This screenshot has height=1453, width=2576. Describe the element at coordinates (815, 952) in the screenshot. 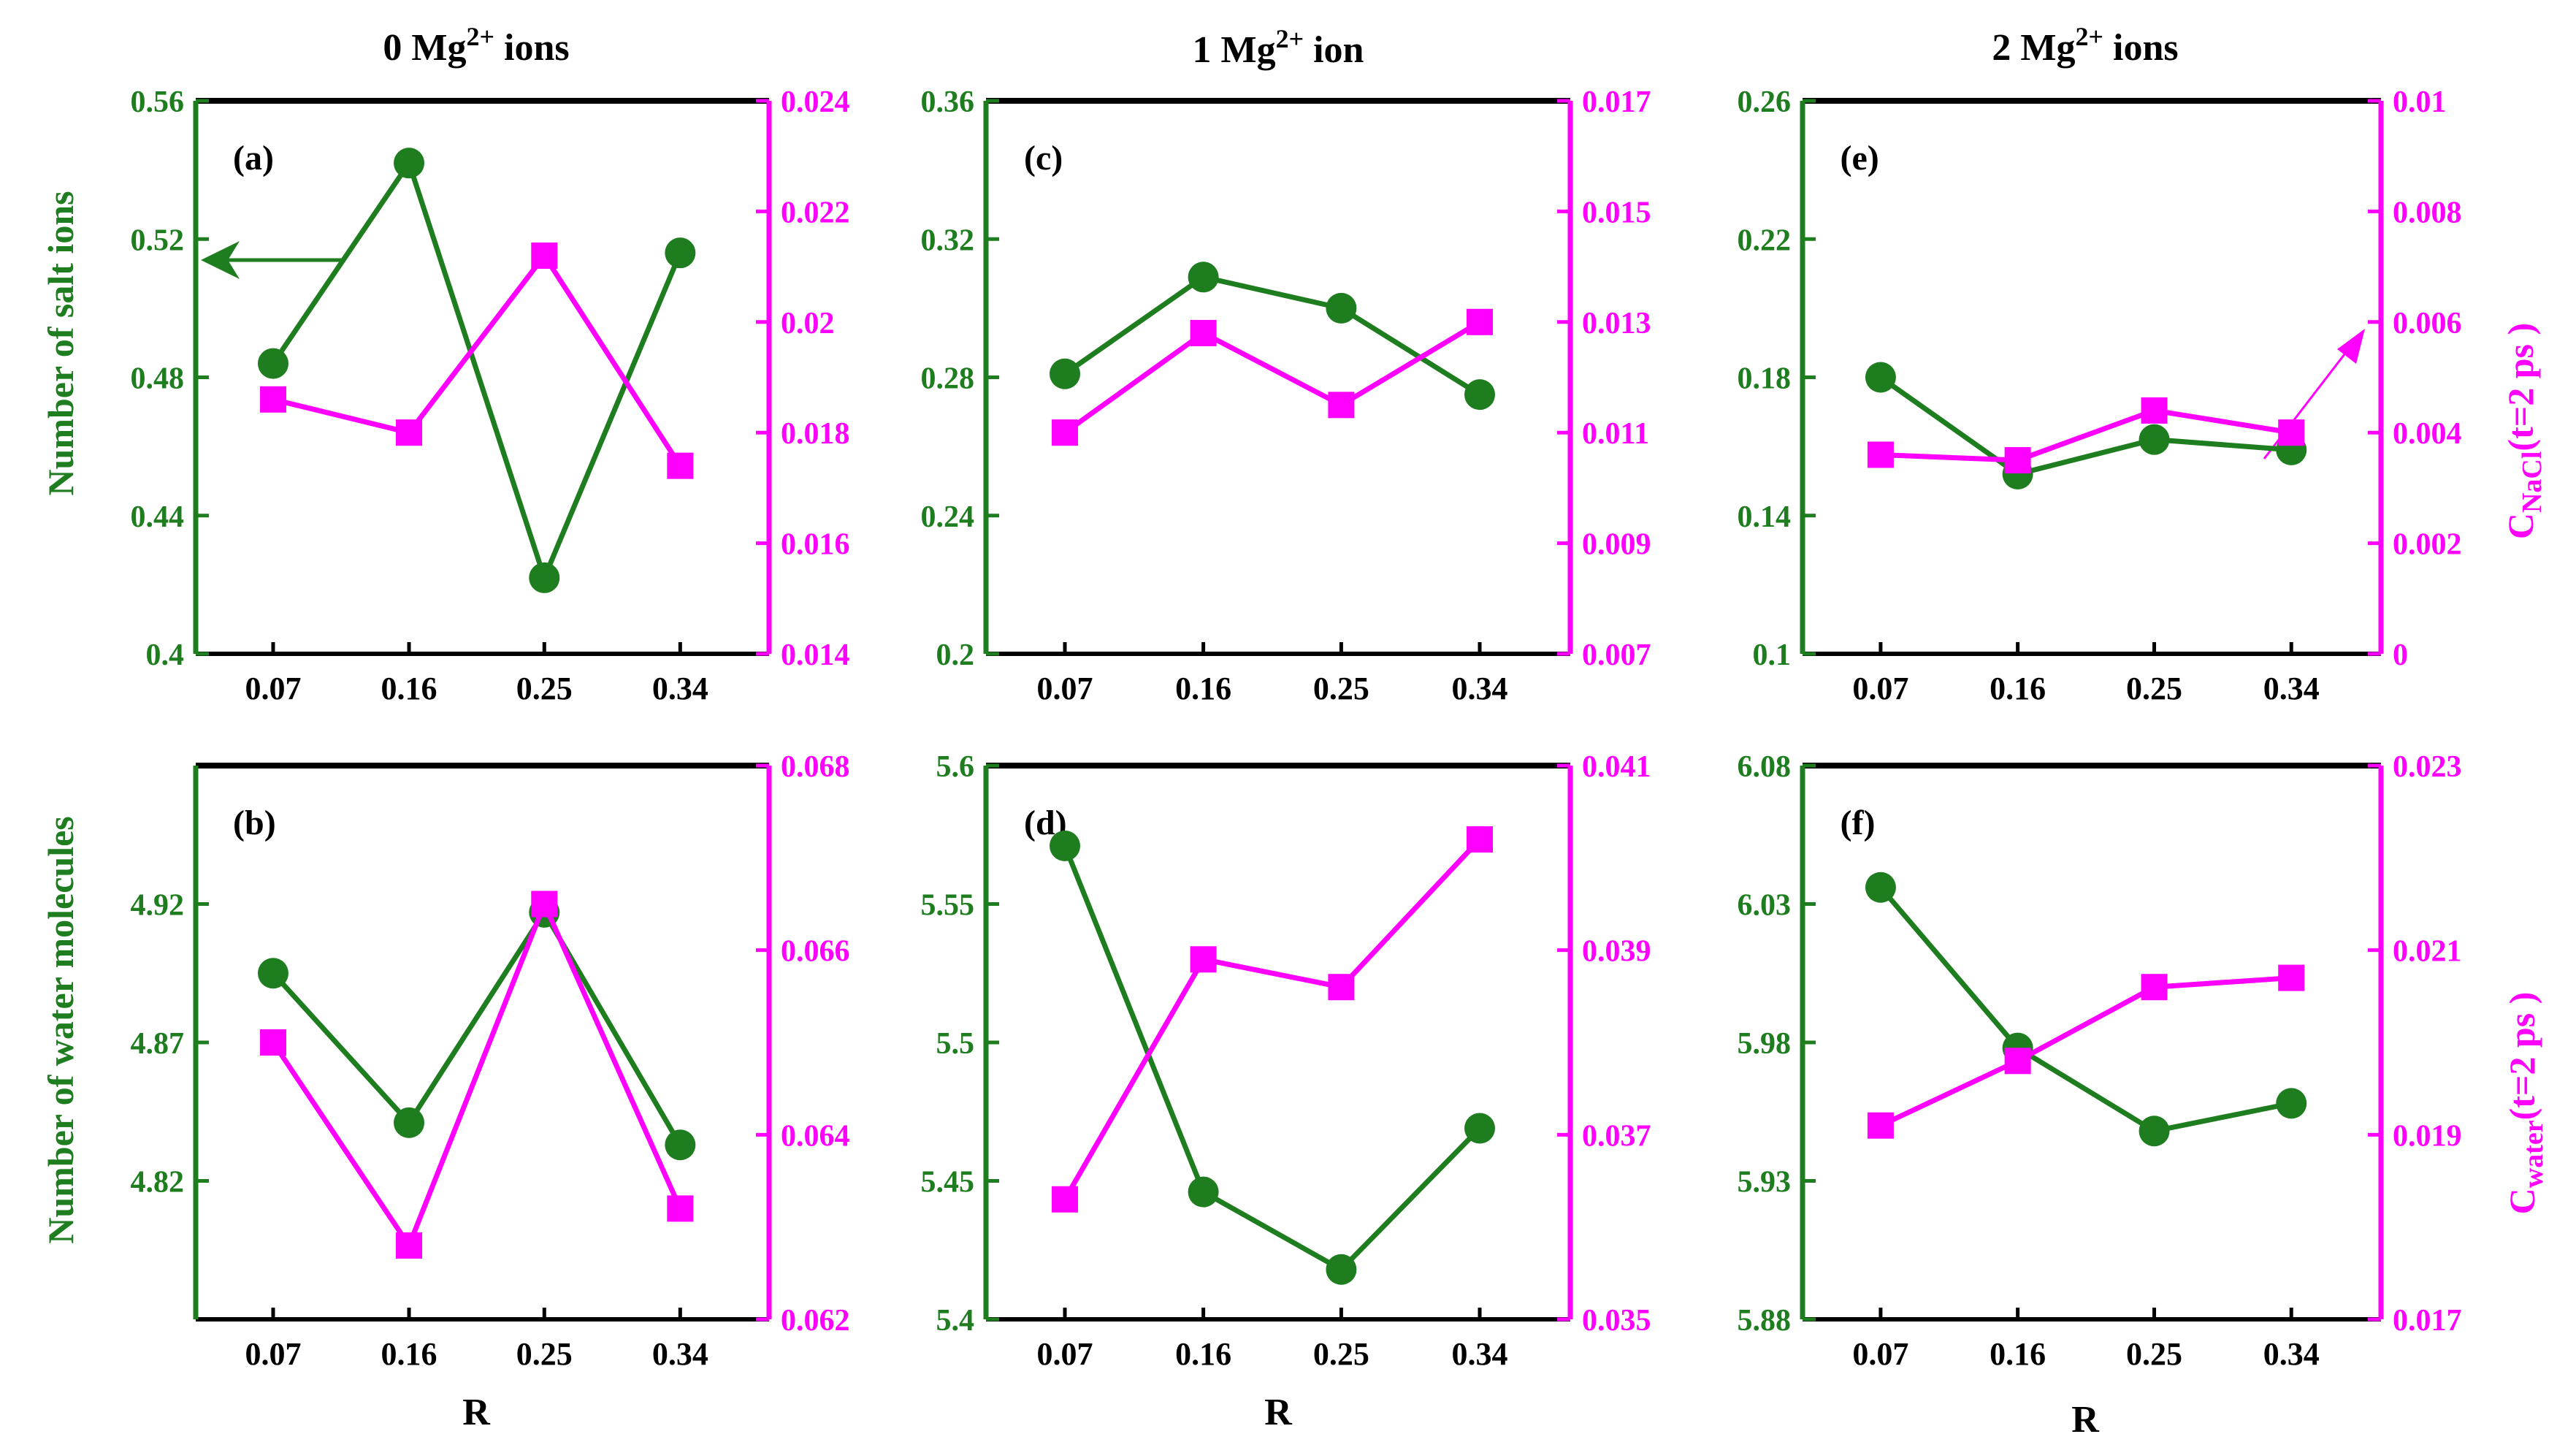

I see `right-tick-label: 0.066` at that location.